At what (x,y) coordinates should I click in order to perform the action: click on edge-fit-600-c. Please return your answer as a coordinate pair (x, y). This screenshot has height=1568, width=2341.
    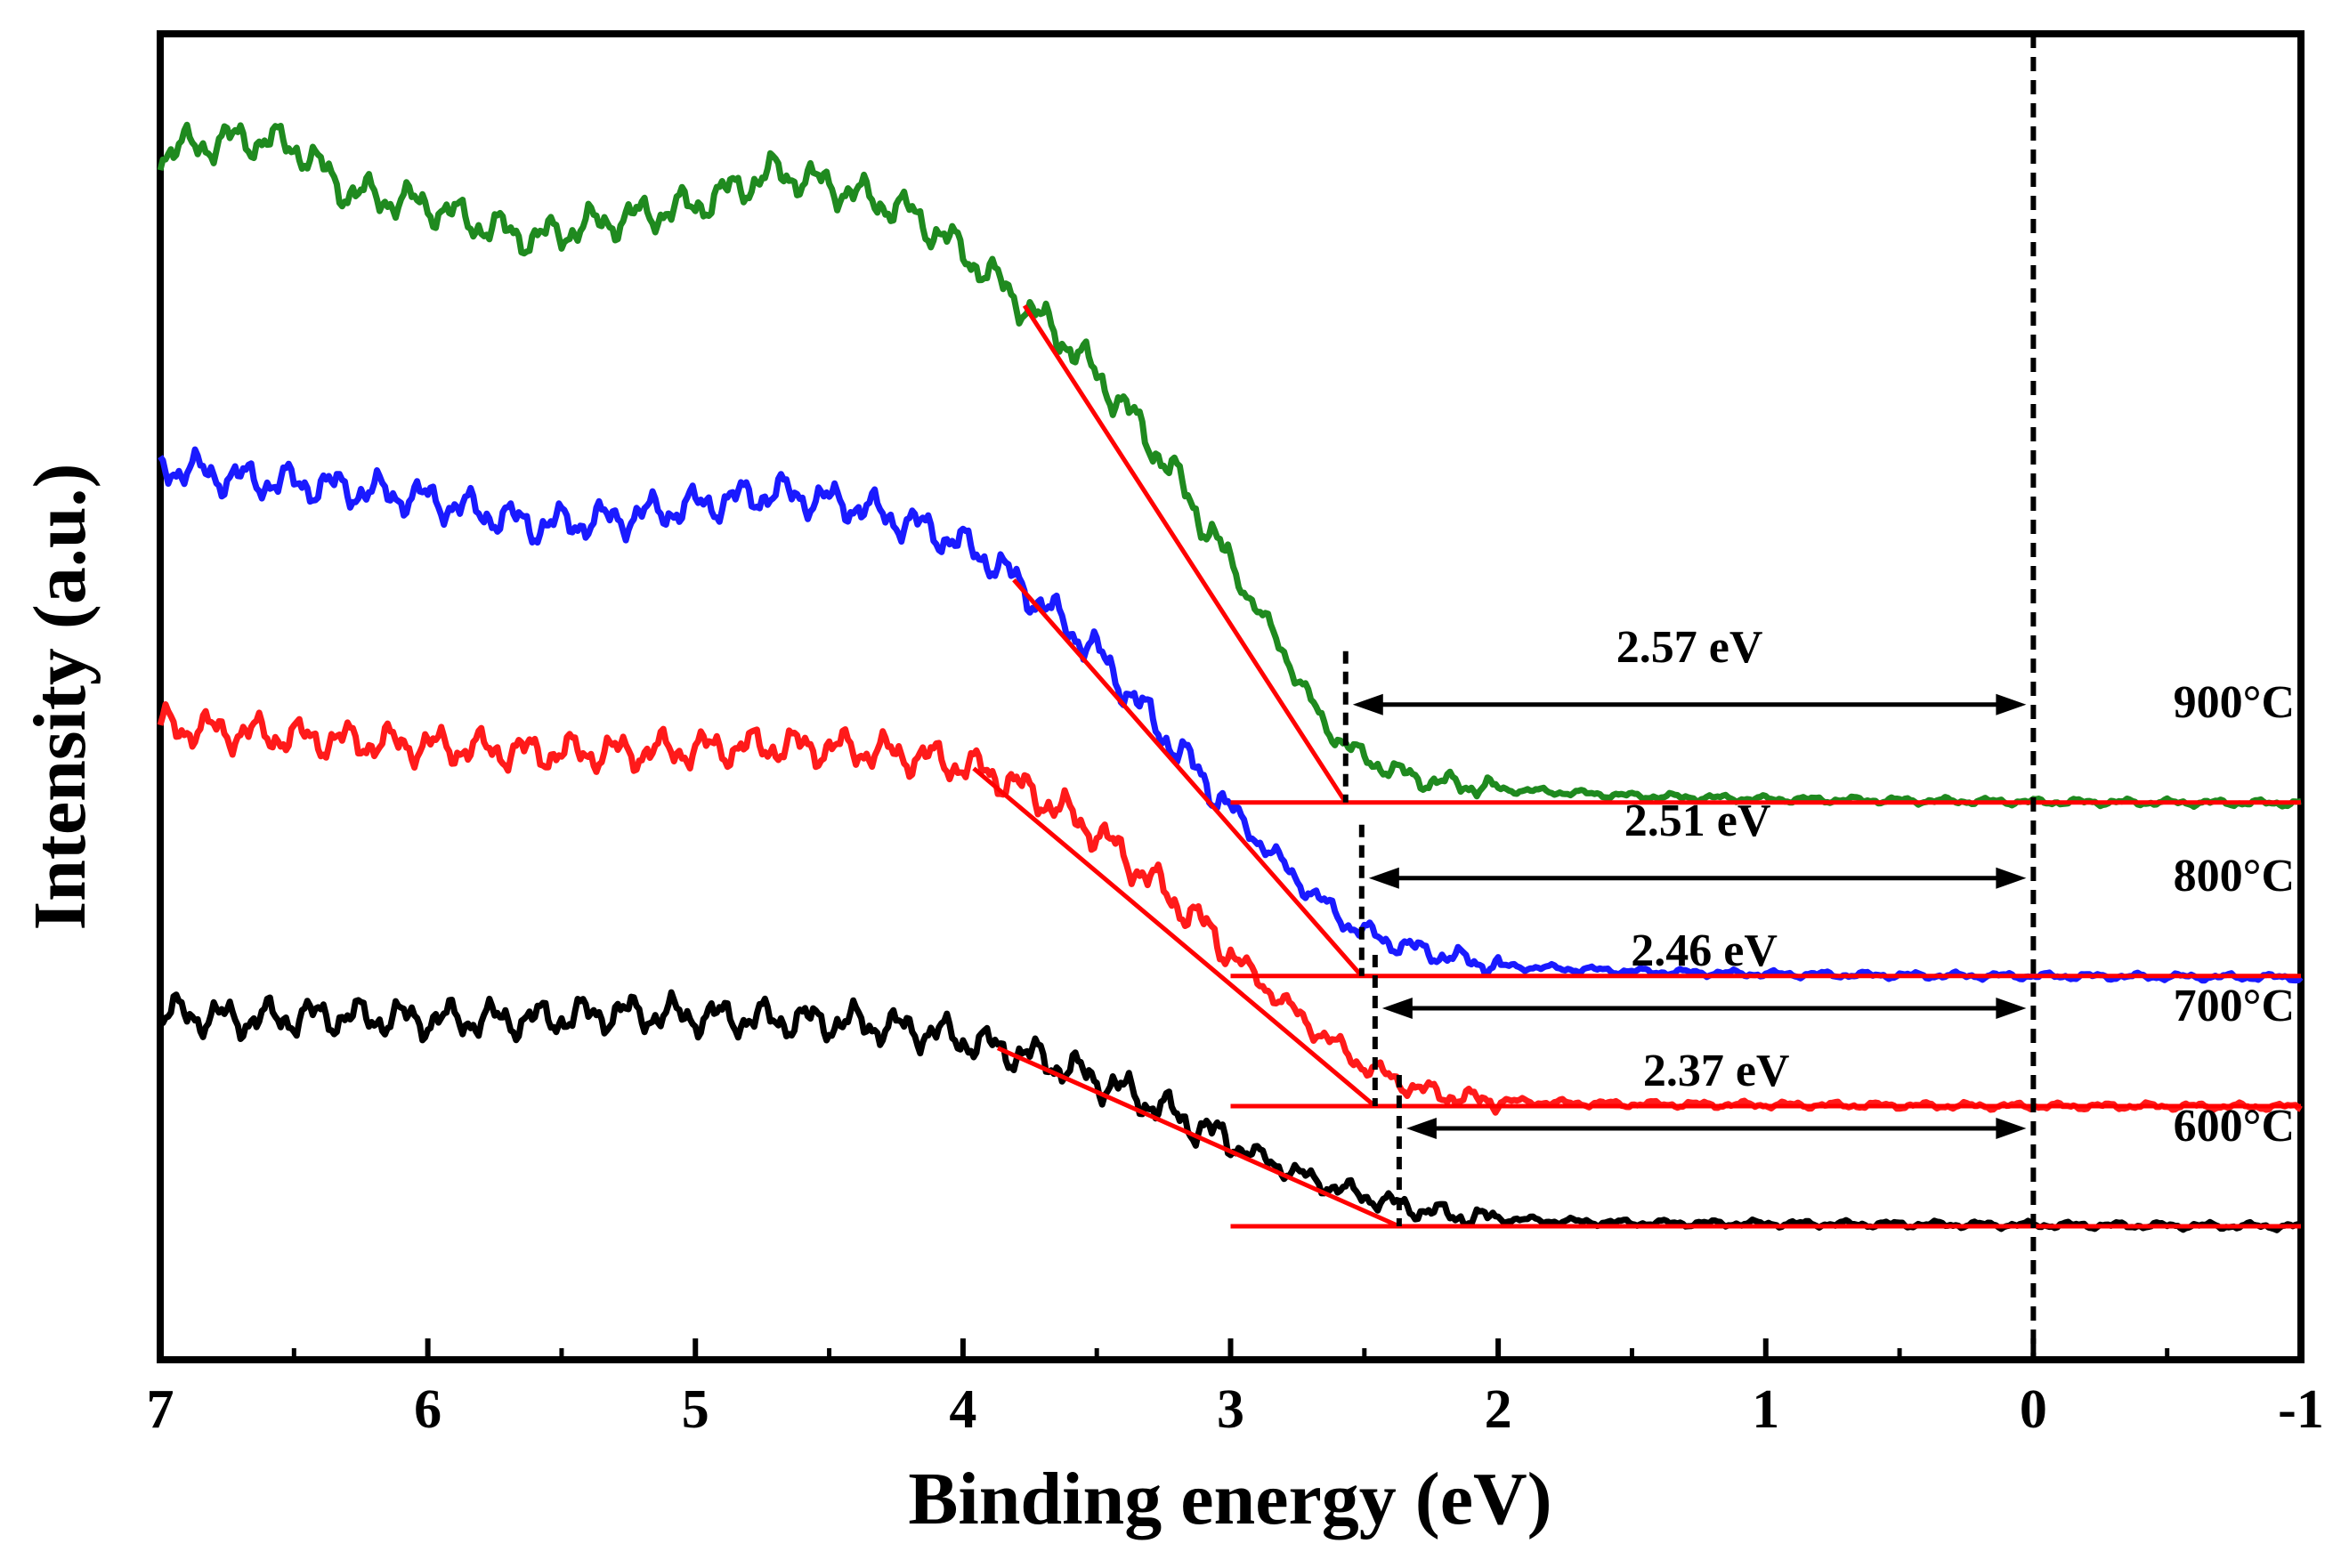
    Looking at the image, I should click on (1198, 1137).